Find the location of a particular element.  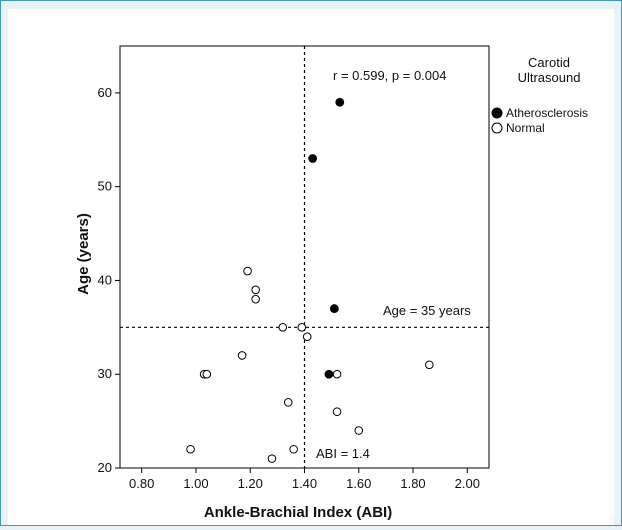

x-tick-label: 1.40 is located at coordinates (304, 483).